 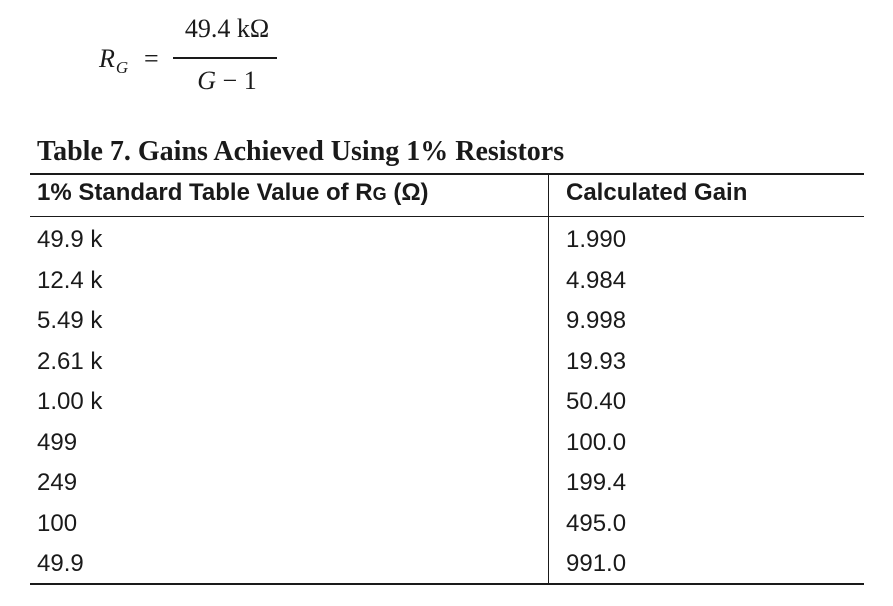 What do you see at coordinates (407, 192) in the screenshot?
I see `column-header-resistor-suffix: (Ω)` at bounding box center [407, 192].